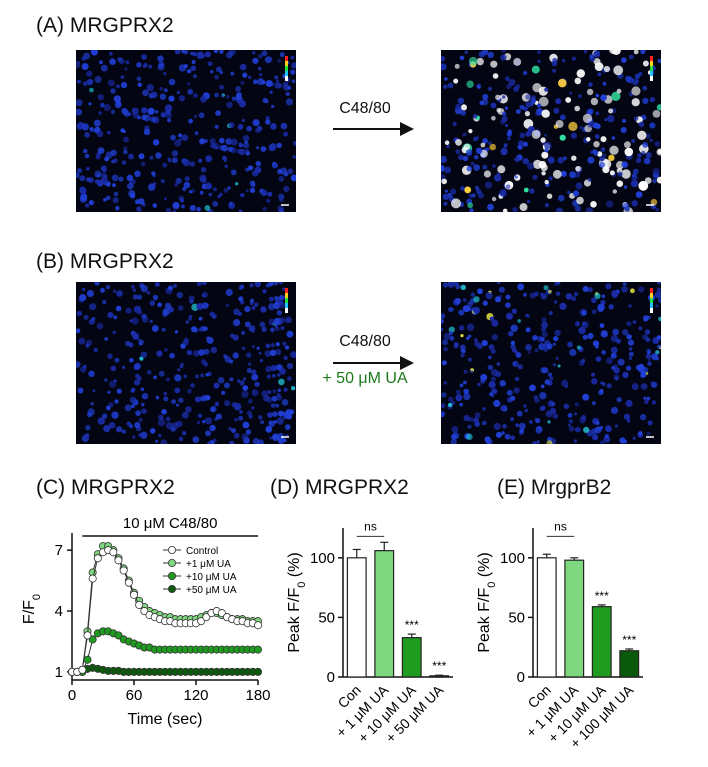  Describe the element at coordinates (257, 649) in the screenshot. I see `data-point` at that location.